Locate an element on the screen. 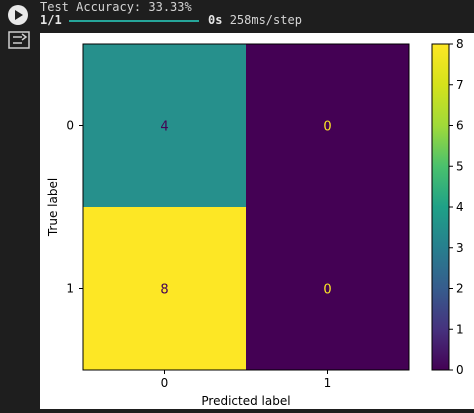 The height and width of the screenshot is (413, 474). progress-count: 1/1 is located at coordinates (51, 20).